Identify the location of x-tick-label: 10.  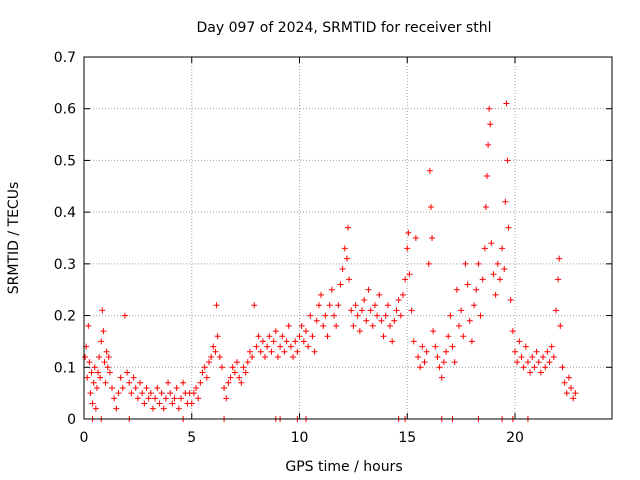
(300, 438).